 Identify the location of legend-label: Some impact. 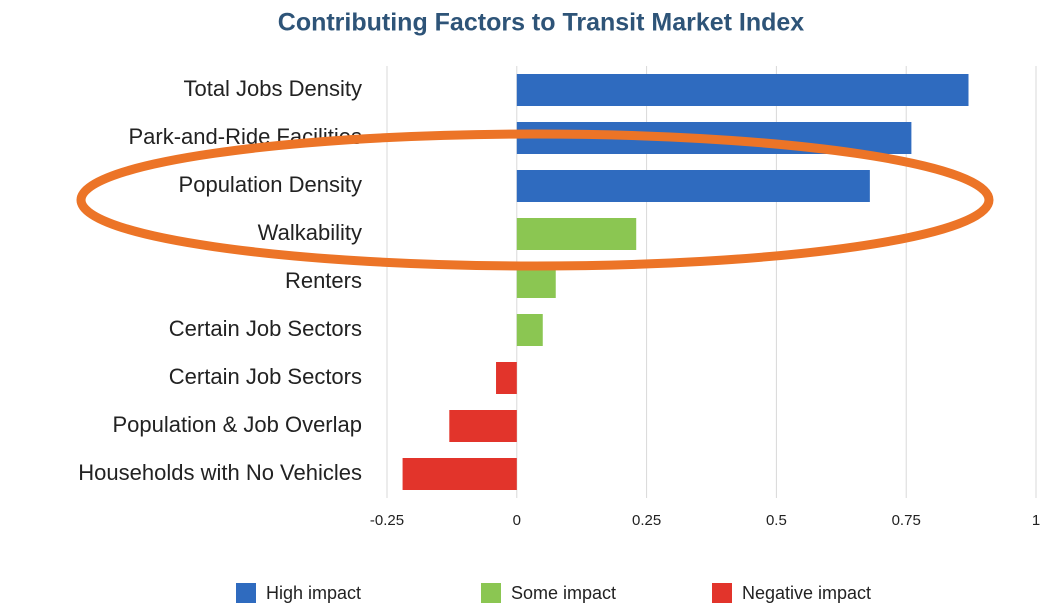
(563, 593).